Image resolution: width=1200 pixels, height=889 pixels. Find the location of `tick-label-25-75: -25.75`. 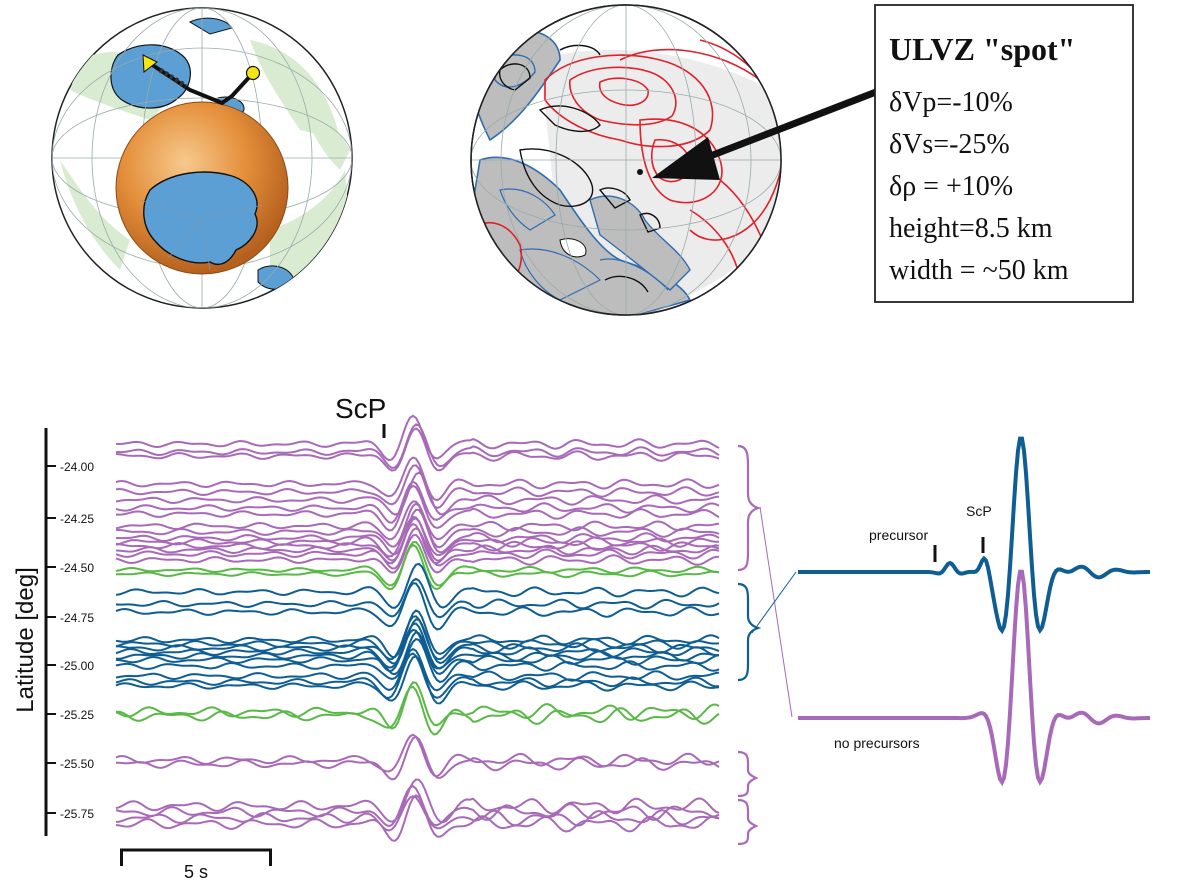

tick-label-25-75: -25.75 is located at coordinates (77, 814).